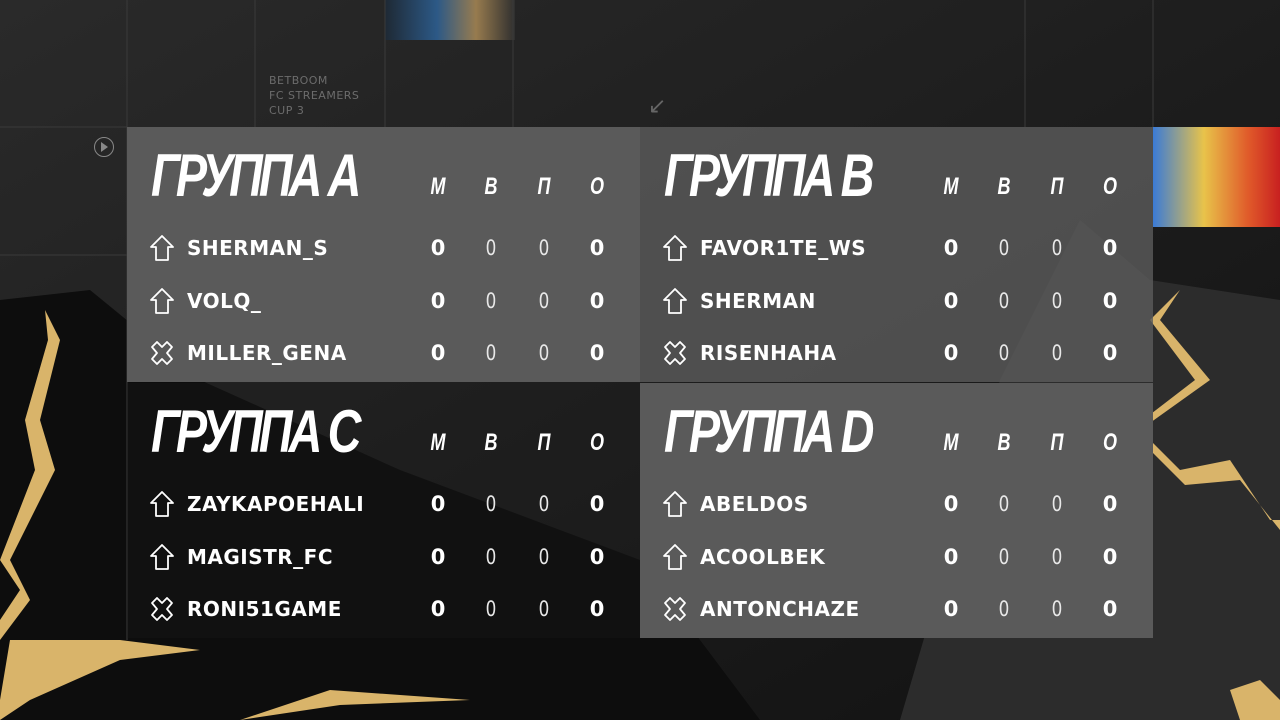 This screenshot has height=720, width=1280. What do you see at coordinates (276, 504) in the screenshot?
I see `player-name: ZAYKAPOEHALI` at bounding box center [276, 504].